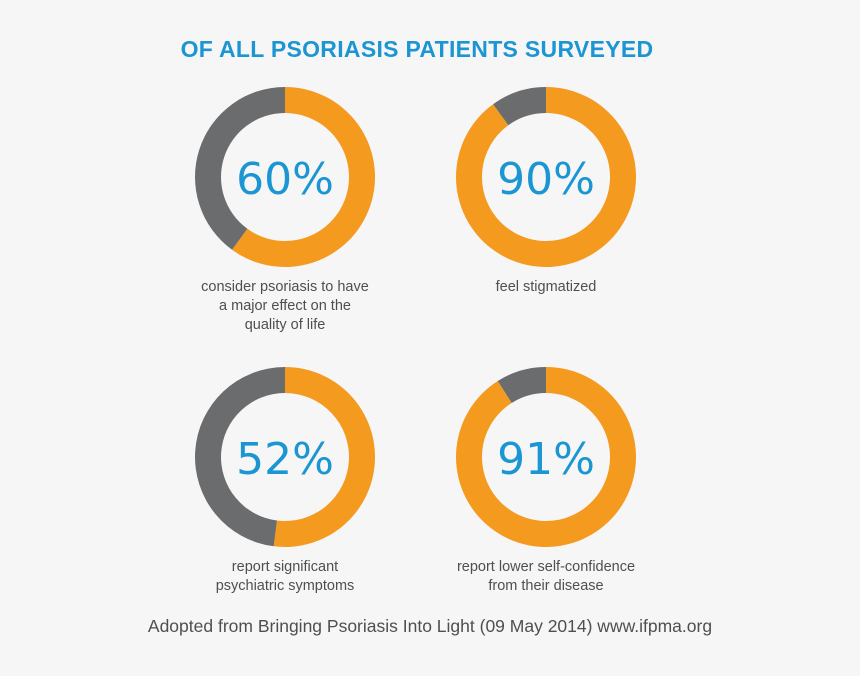 The width and height of the screenshot is (860, 676). I want to click on donut-chart-3: 52%, so click(284, 457).